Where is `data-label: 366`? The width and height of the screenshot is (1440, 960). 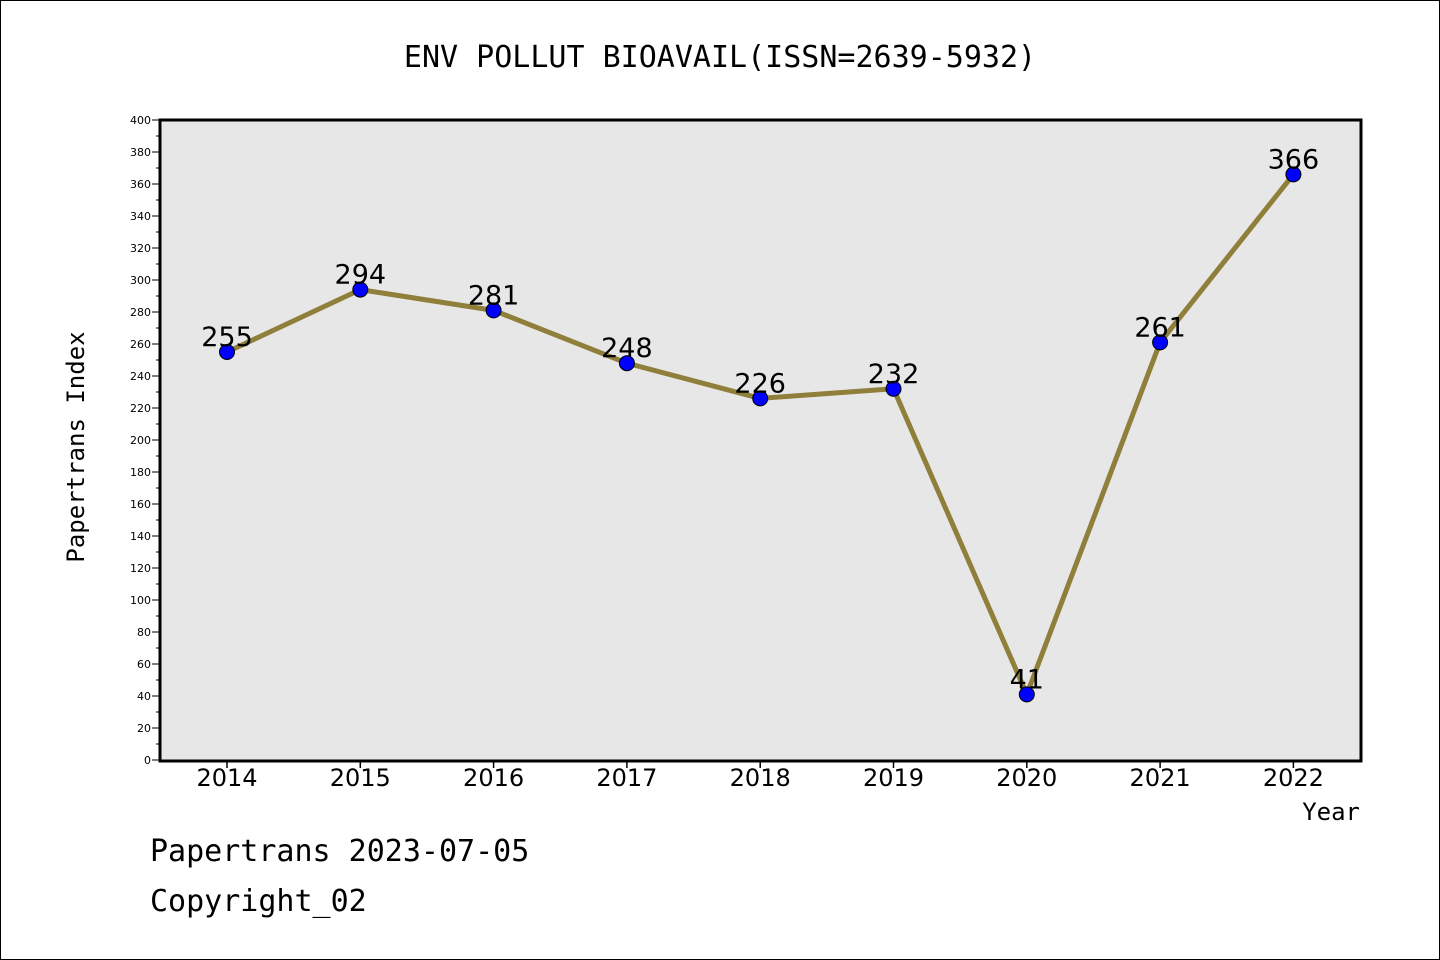 data-label: 366 is located at coordinates (1294, 159).